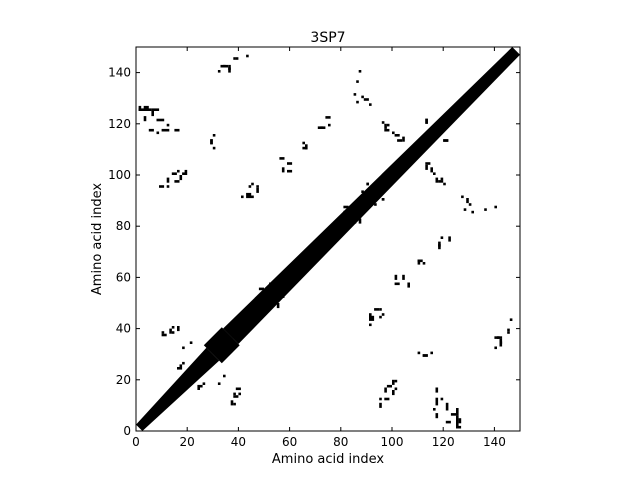  I want to click on y-tick-label: 20, so click(123, 380).